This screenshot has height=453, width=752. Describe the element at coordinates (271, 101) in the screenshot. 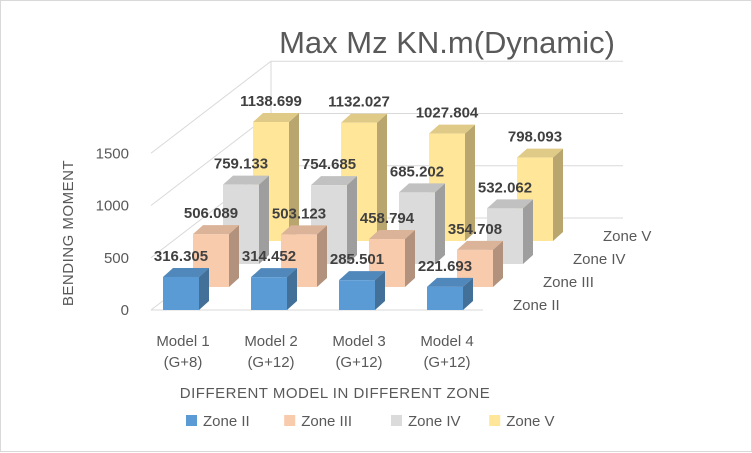

I see `data-label: 1138.699` at that location.